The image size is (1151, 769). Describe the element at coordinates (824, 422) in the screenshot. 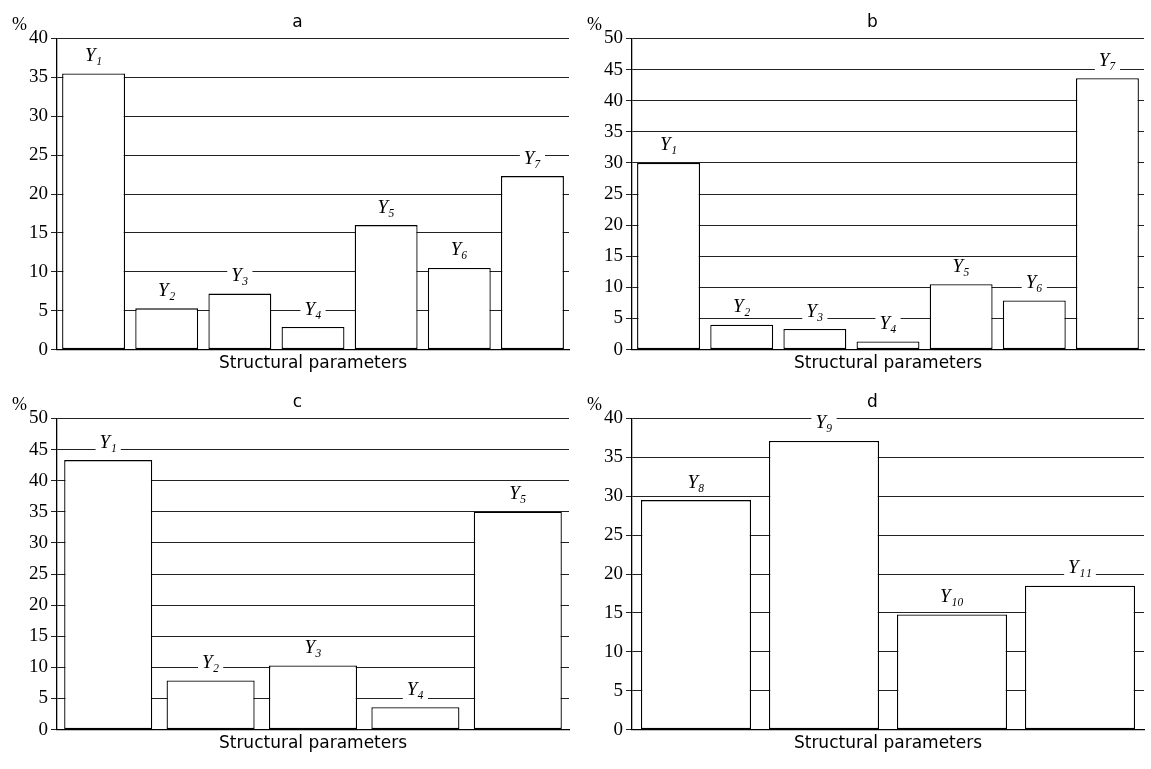

I see `x-tick-label: Y₉` at that location.